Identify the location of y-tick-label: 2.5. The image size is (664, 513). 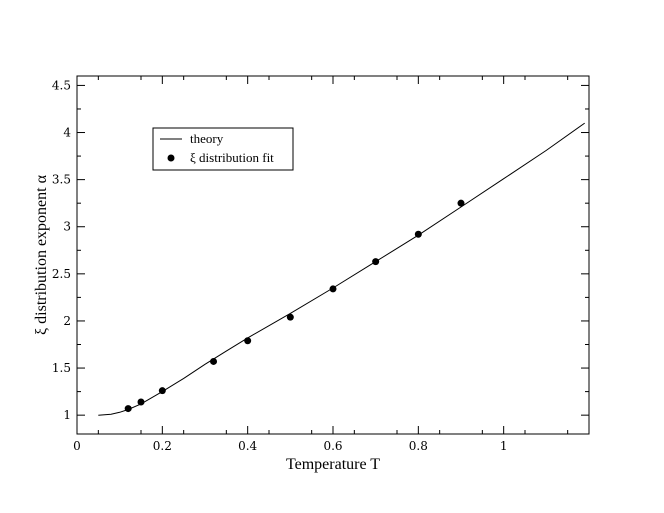
(61, 274).